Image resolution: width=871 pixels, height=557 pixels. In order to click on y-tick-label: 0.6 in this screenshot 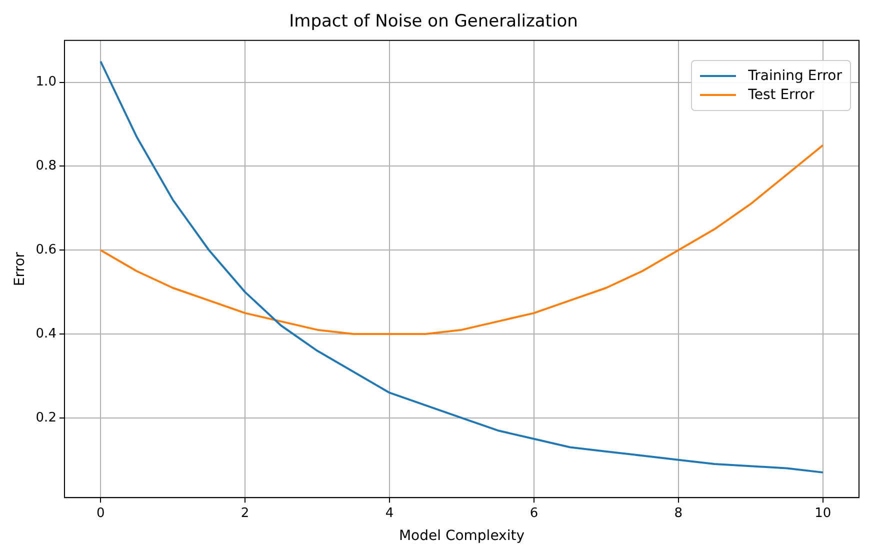, I will do `click(46, 250)`.